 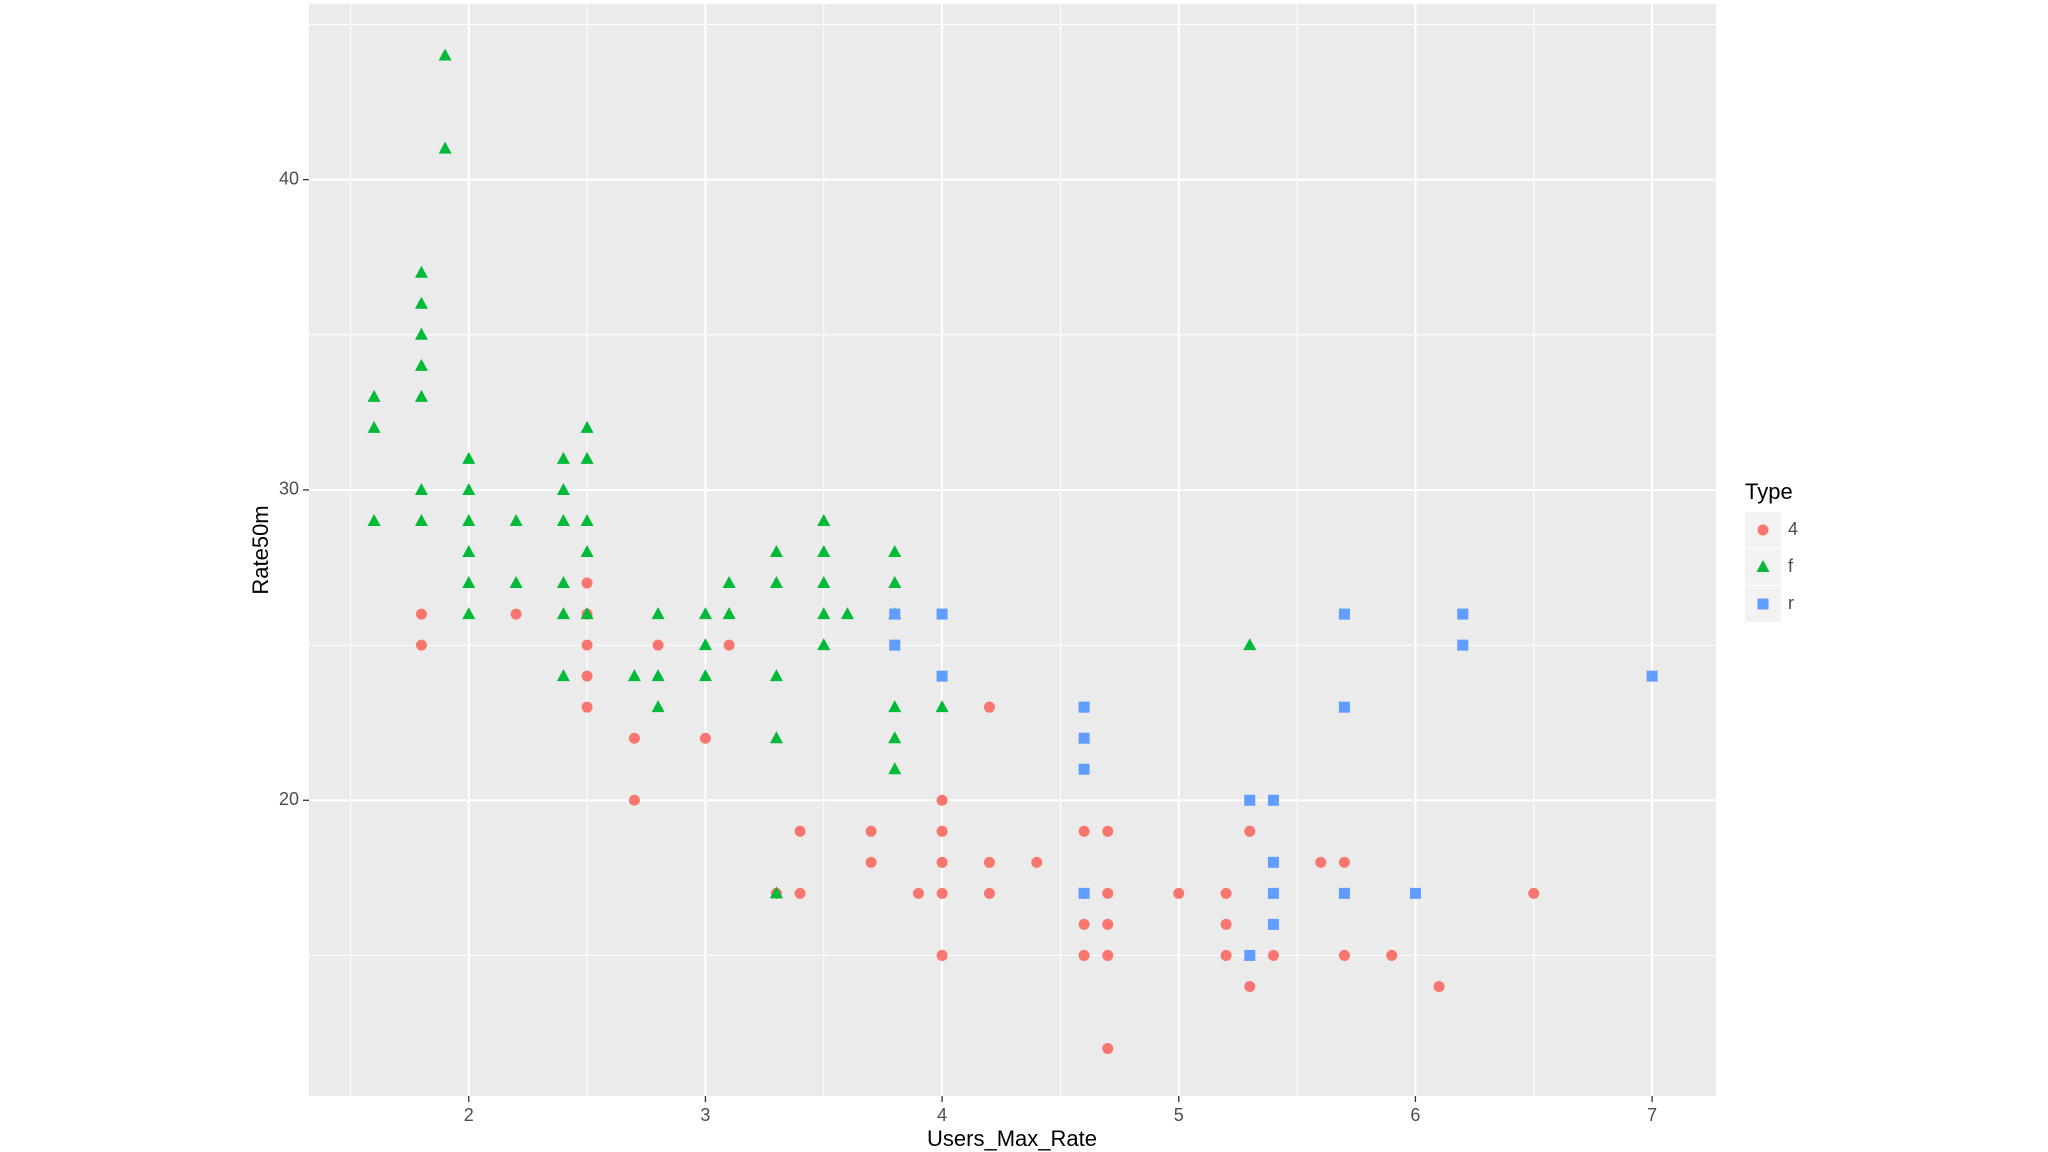 What do you see at coordinates (1769, 491) in the screenshot?
I see `legend-title: Type` at bounding box center [1769, 491].